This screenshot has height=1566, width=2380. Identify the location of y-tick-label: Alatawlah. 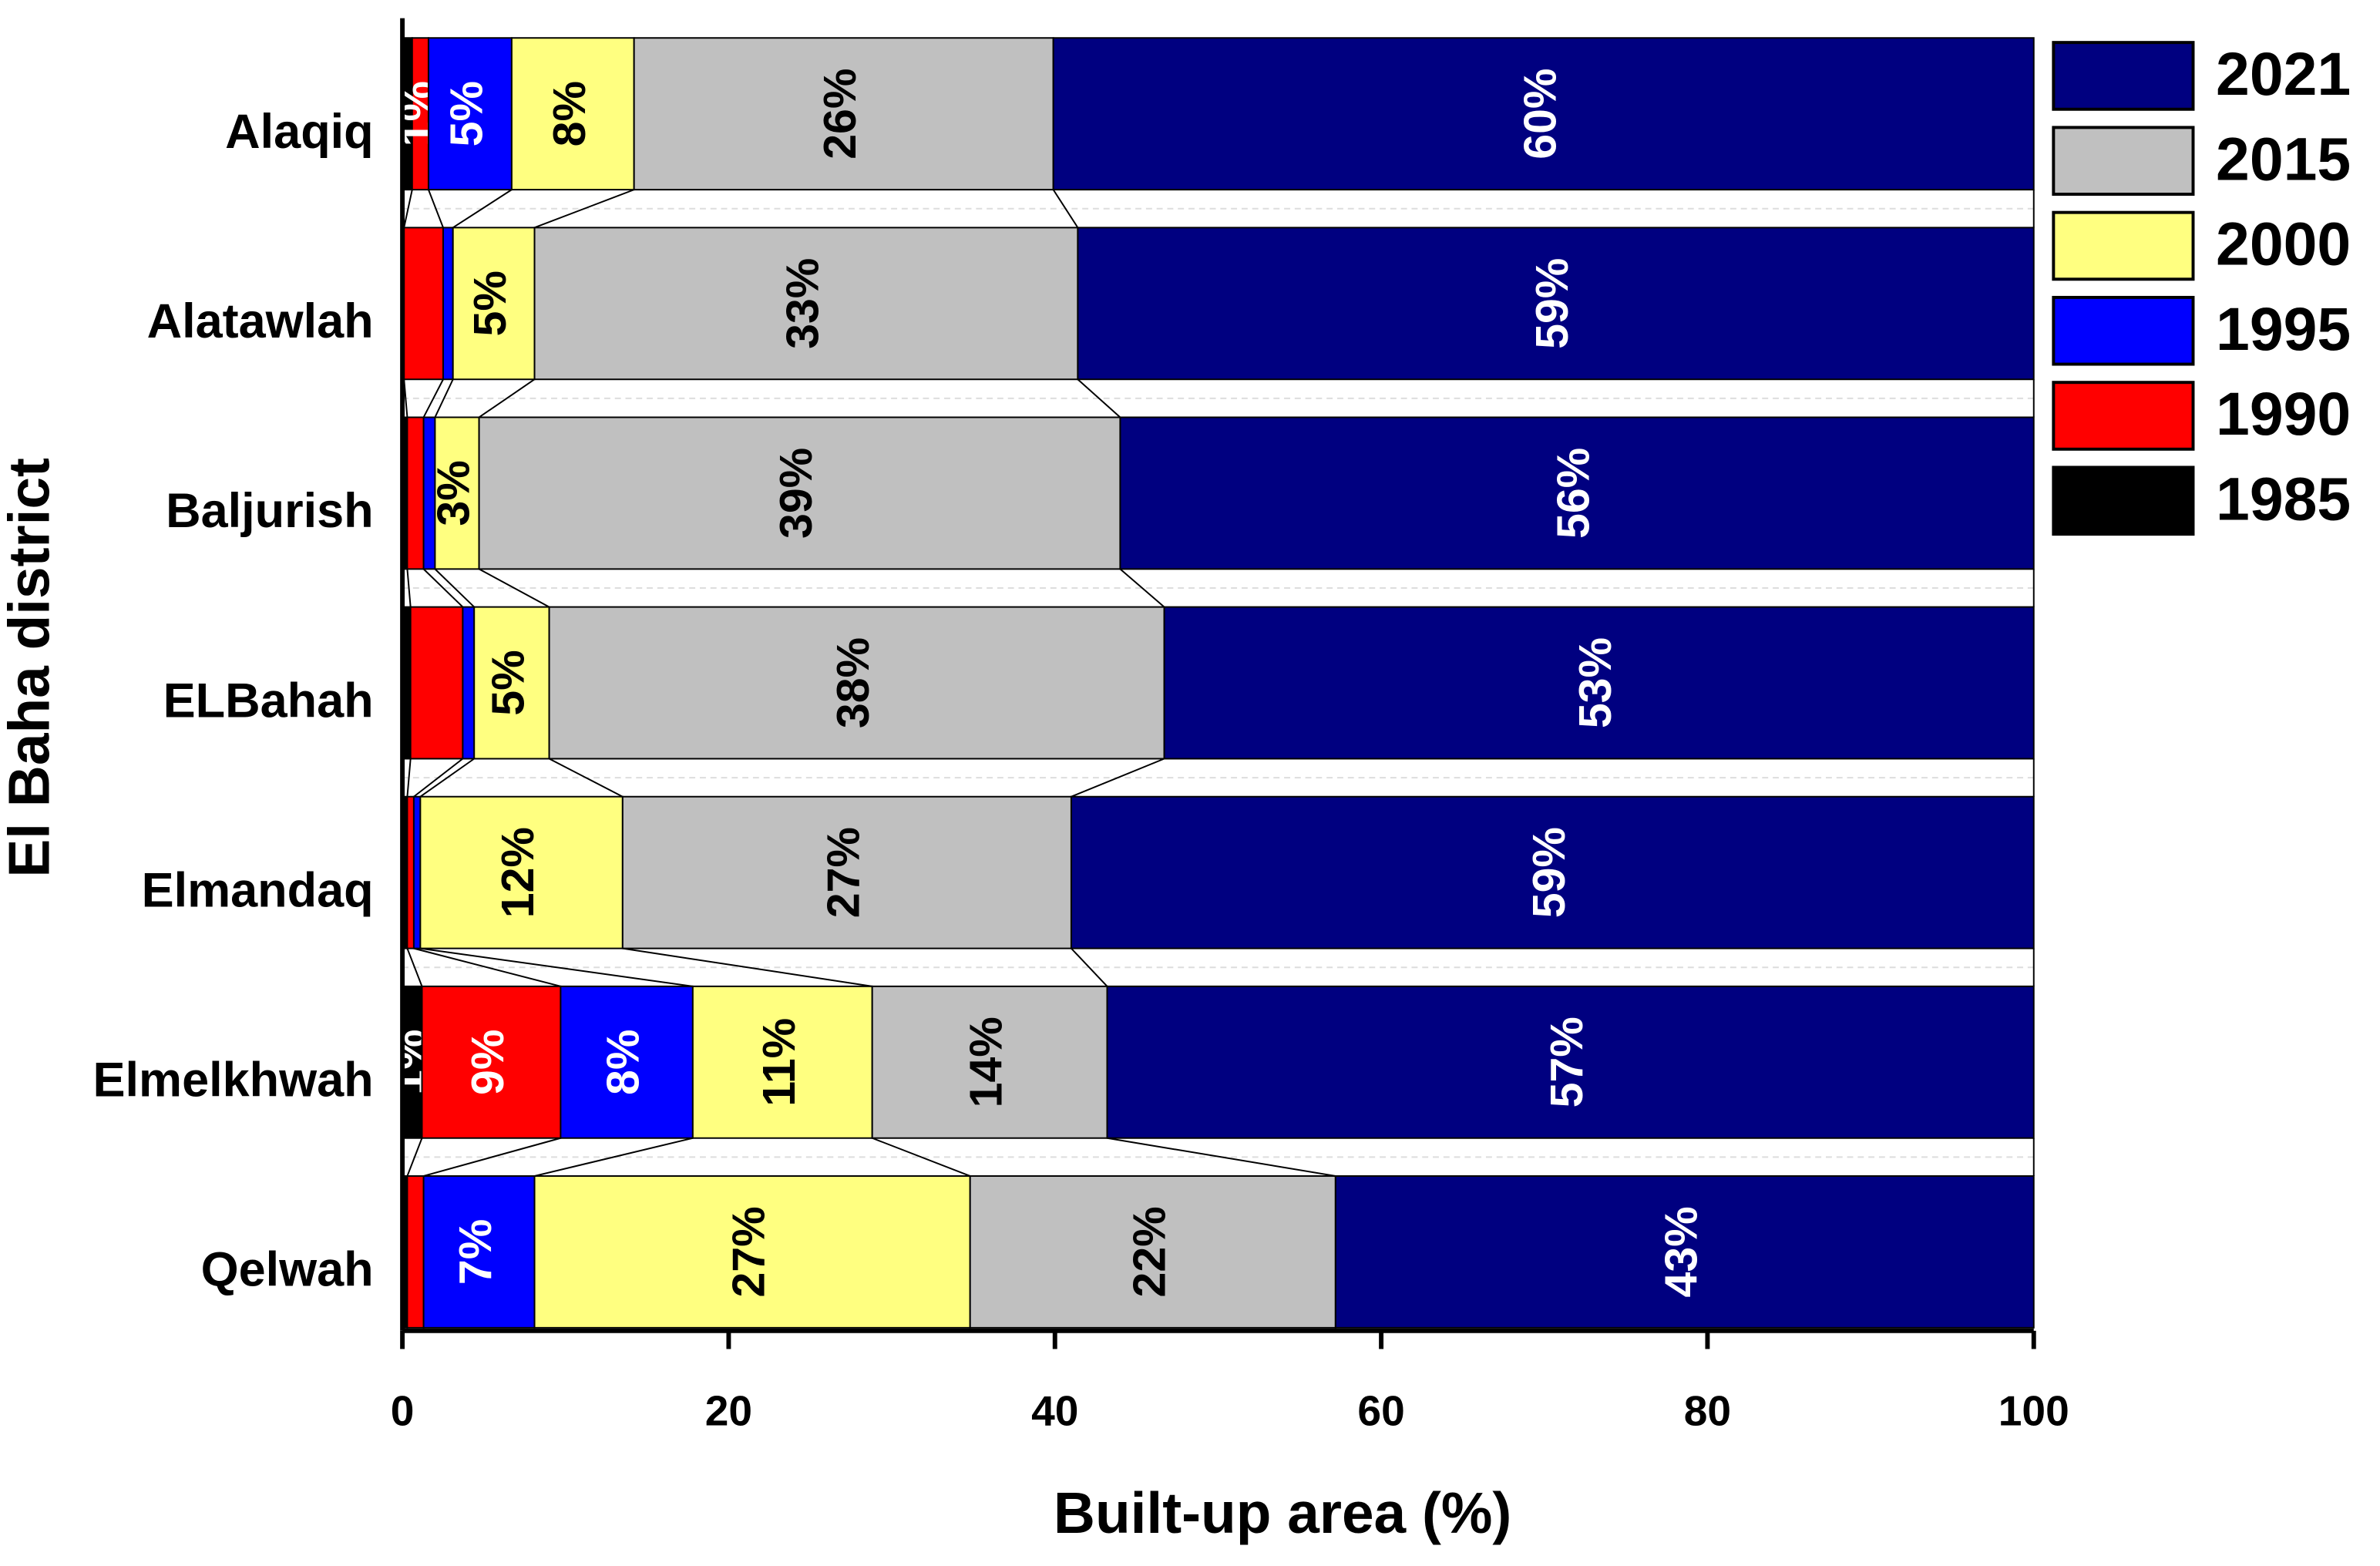
(260, 321).